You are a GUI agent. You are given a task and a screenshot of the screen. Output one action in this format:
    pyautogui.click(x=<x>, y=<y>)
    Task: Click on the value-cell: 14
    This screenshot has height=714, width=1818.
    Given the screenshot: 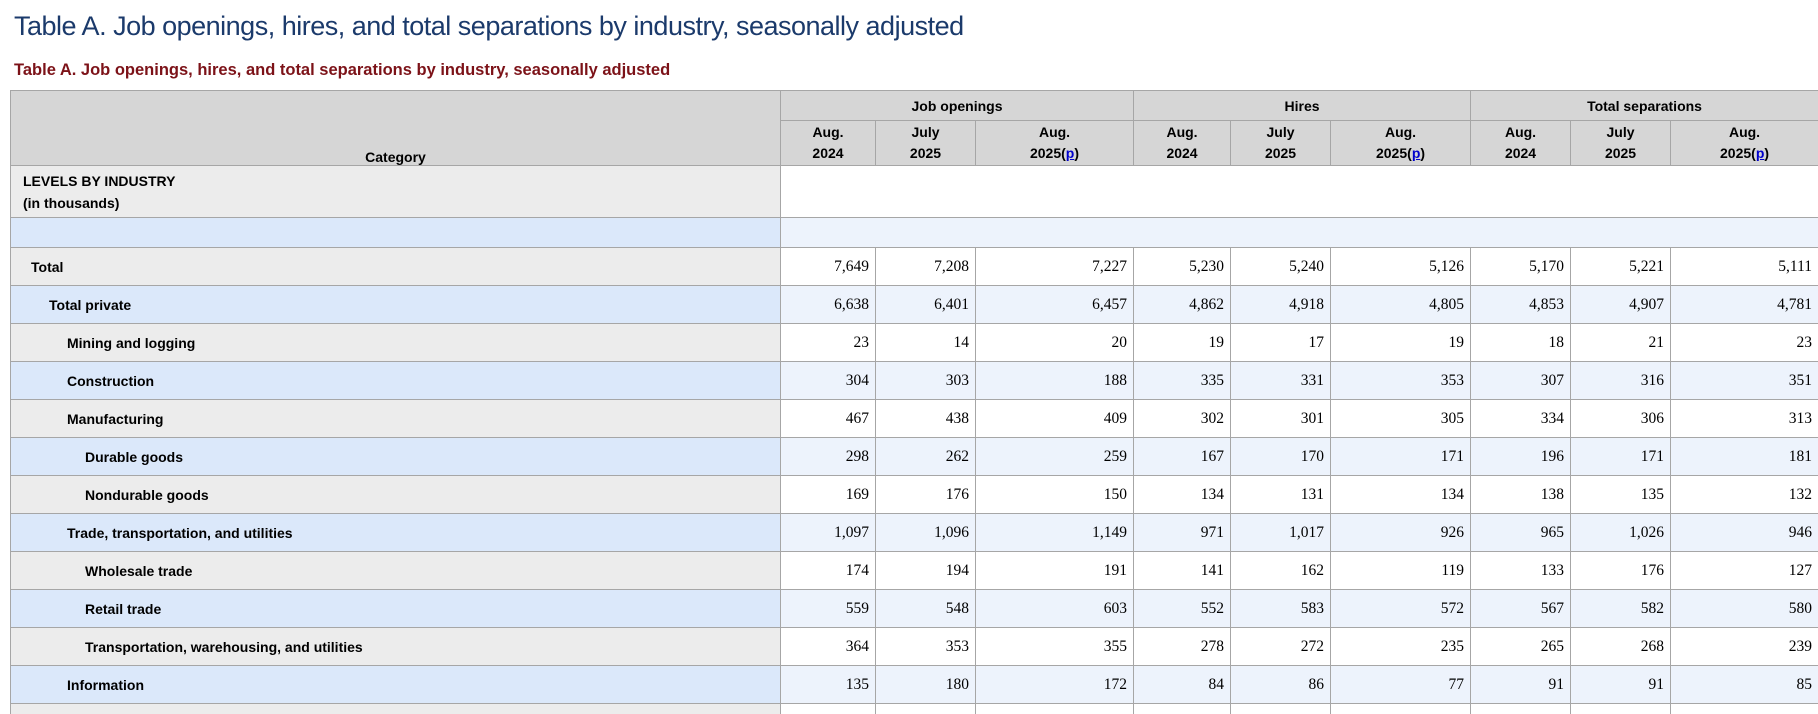 What is the action you would take?
    pyautogui.click(x=925, y=342)
    